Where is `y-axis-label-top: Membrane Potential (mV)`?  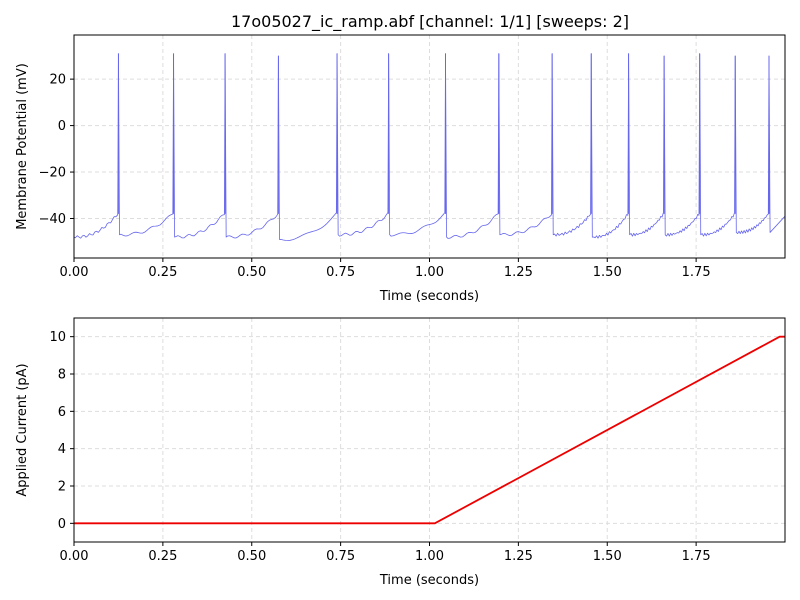 y-axis-label-top: Membrane Potential (mV) is located at coordinates (22, 146).